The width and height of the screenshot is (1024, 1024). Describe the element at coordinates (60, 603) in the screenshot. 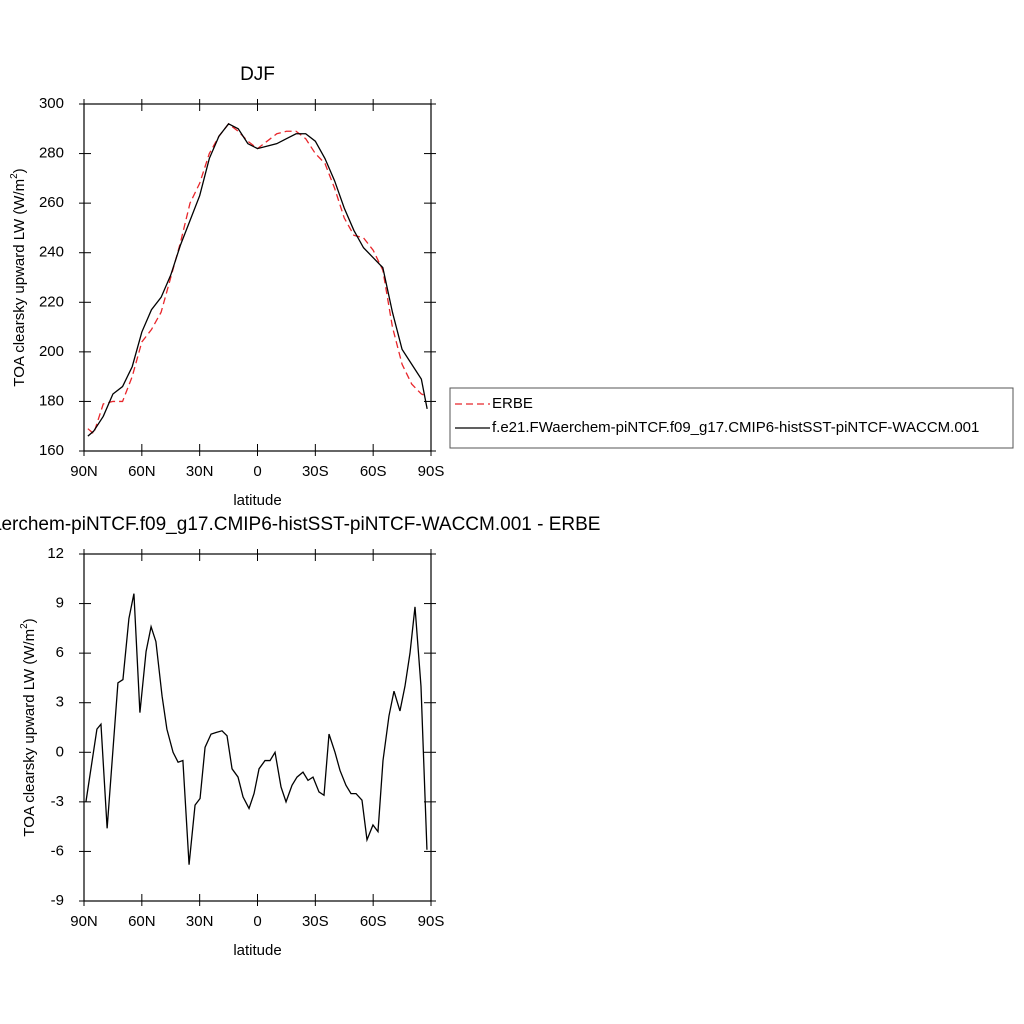

I see `y-tick-label: 9` at that location.